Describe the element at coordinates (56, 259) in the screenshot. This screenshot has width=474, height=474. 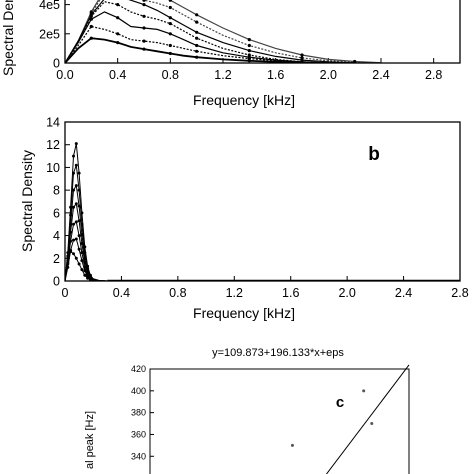
I see `panel-b-y-tick-label: 2` at that location.